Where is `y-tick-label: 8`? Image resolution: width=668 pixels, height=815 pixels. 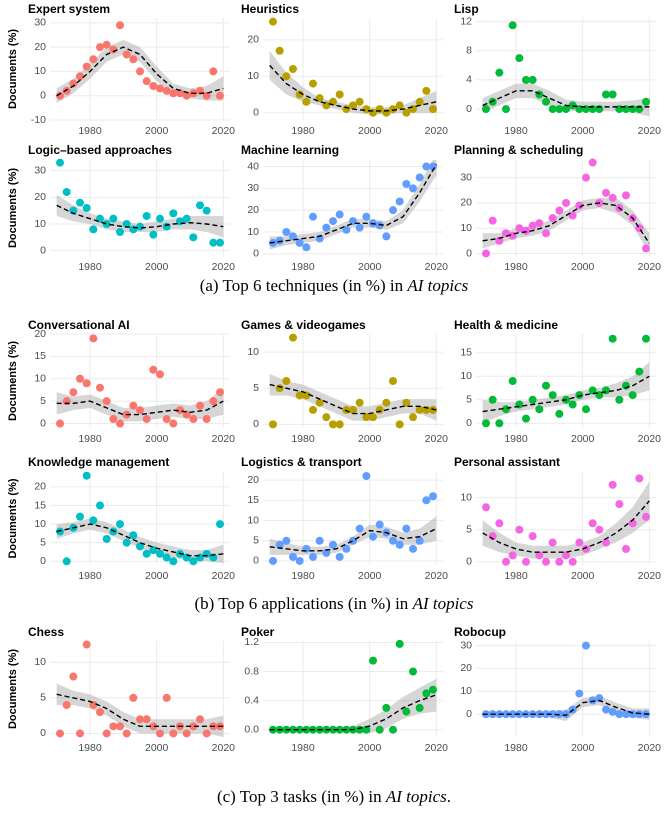 y-tick-label: 8 is located at coordinates (469, 51).